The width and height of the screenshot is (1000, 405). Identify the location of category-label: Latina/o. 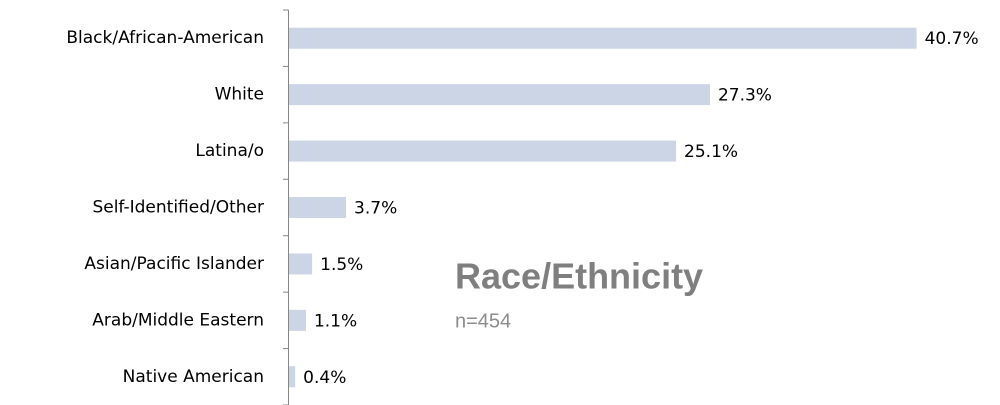
(229, 151).